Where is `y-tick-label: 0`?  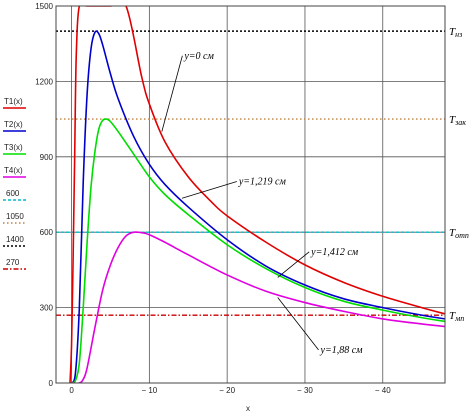 y-tick-label: 0 is located at coordinates (51, 383).